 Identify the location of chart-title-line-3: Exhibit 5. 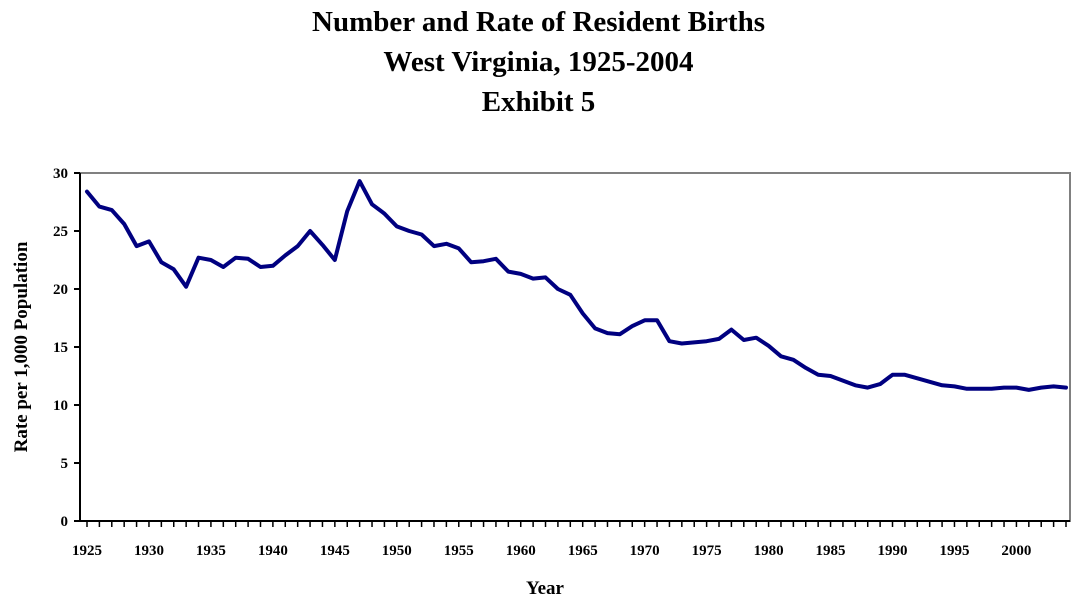
(538, 102).